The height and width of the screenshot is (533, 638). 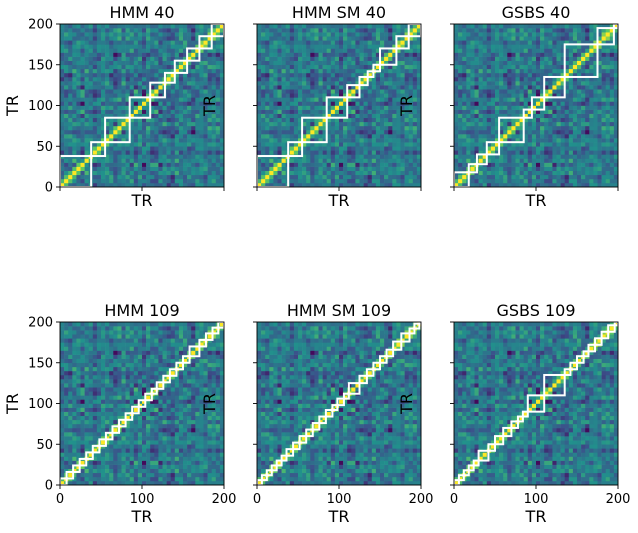 What do you see at coordinates (363, 81) in the screenshot?
I see `event-box` at bounding box center [363, 81].